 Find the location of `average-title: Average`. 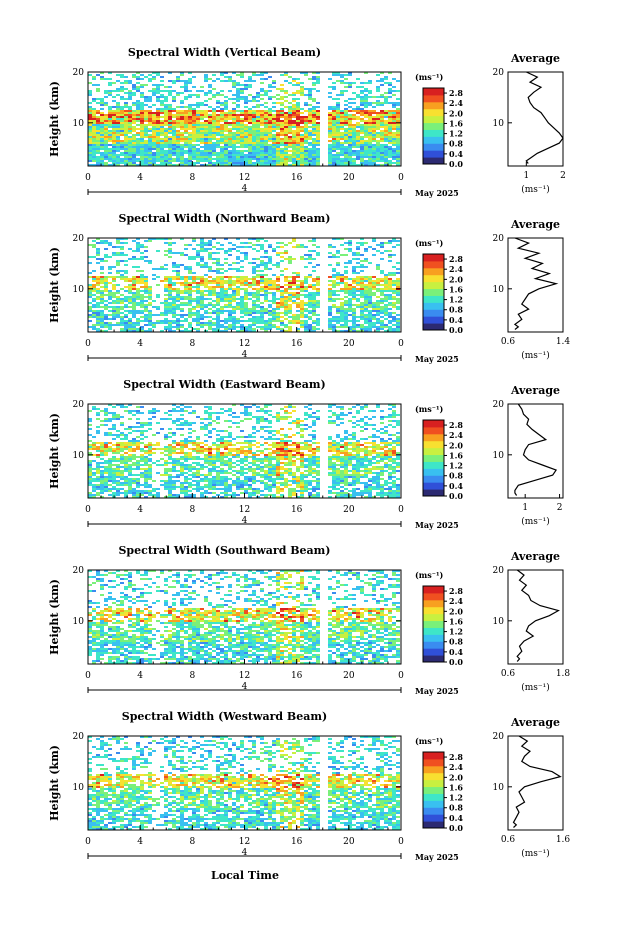

average-title: Average is located at coordinates (535, 58).